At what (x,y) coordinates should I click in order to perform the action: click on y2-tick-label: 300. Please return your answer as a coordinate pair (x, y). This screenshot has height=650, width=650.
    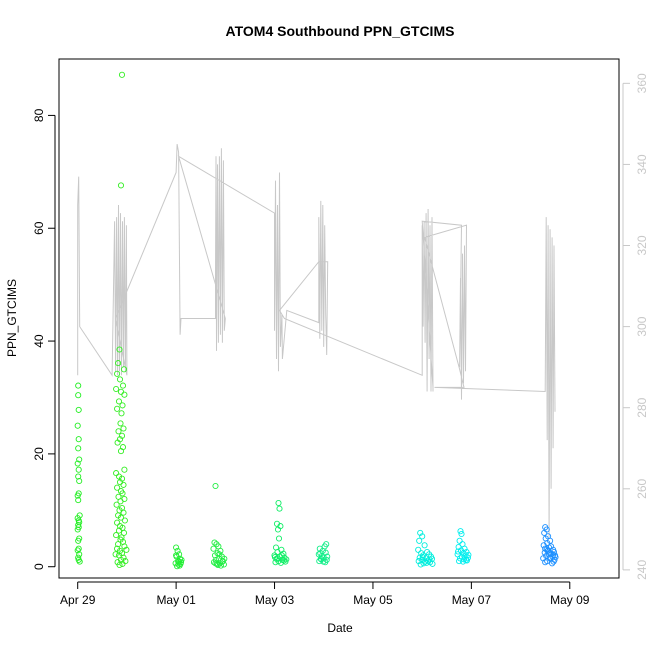
    Looking at the image, I should click on (642, 326).